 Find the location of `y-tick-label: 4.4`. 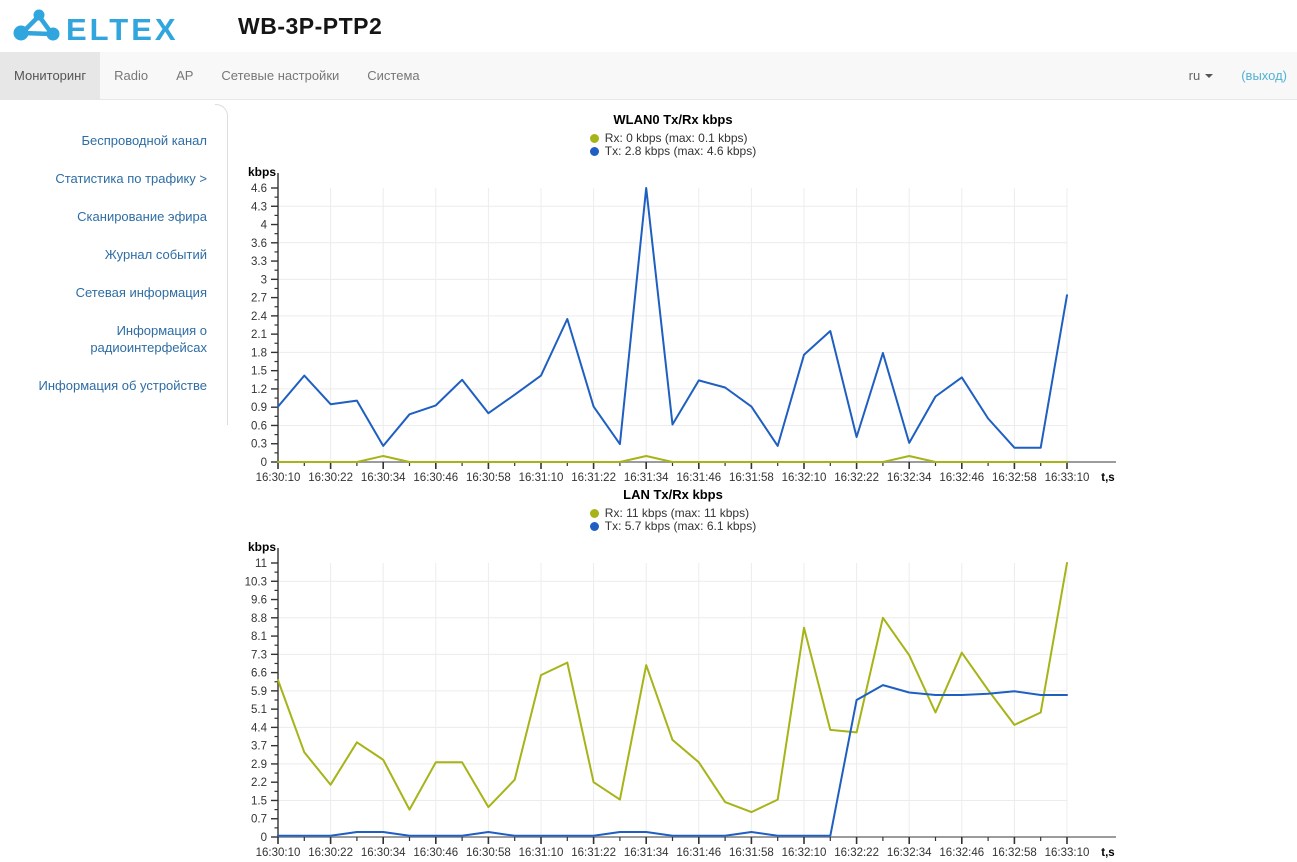

y-tick-label: 4.4 is located at coordinates (259, 728).